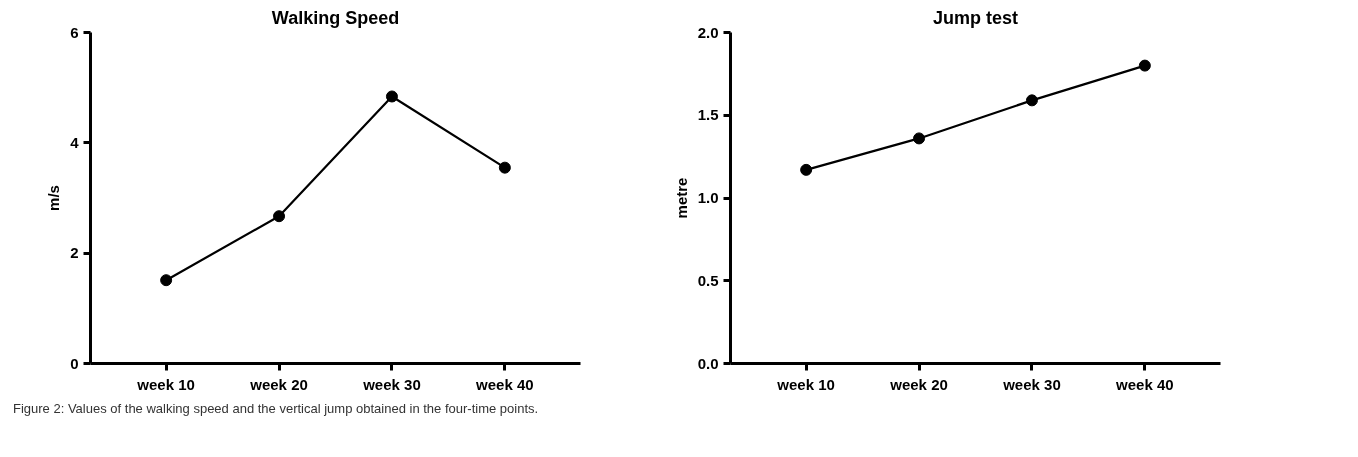 The image size is (1358, 457). What do you see at coordinates (708, 32) in the screenshot?
I see `y-tick-label: 2.0` at bounding box center [708, 32].